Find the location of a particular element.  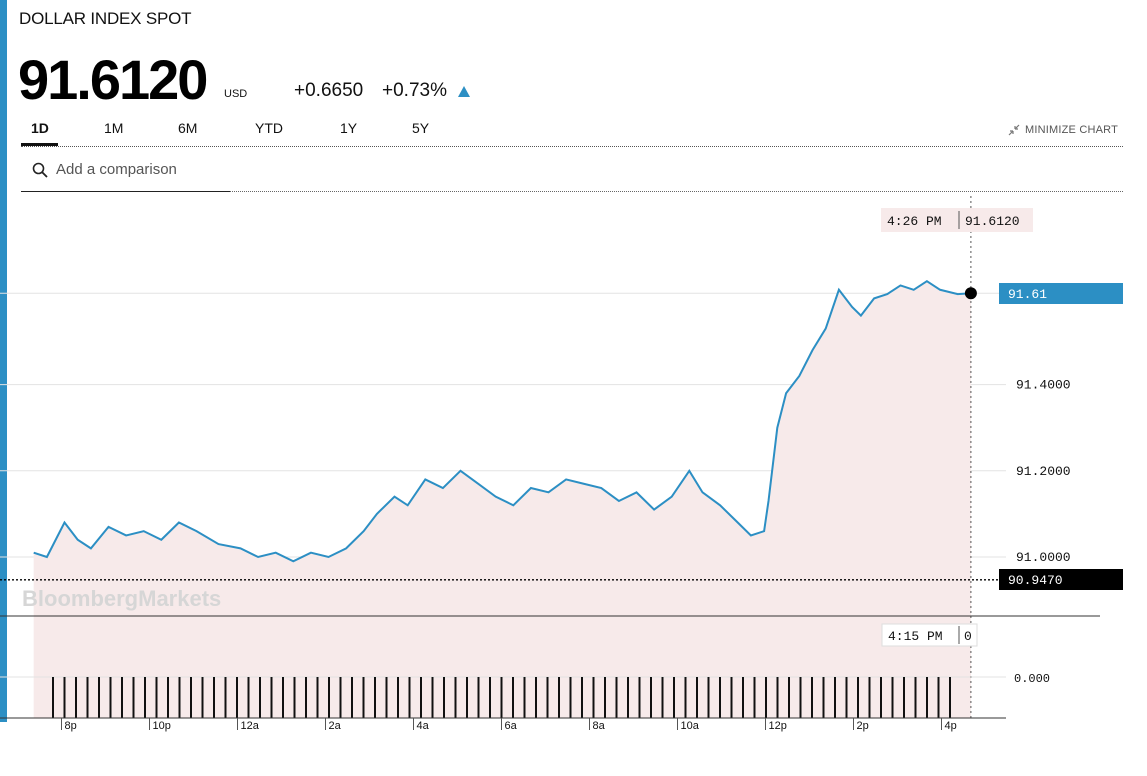

bloomberg-watermark: BloombergMarkets is located at coordinates (121, 598).